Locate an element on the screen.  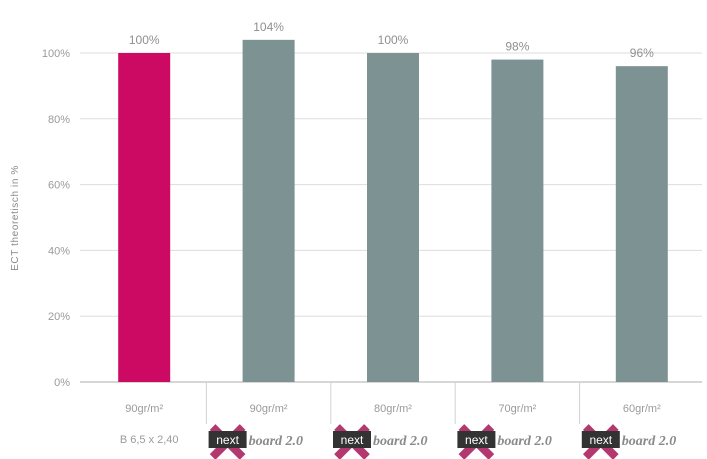
y-tick-label: 60% is located at coordinates (59, 186).